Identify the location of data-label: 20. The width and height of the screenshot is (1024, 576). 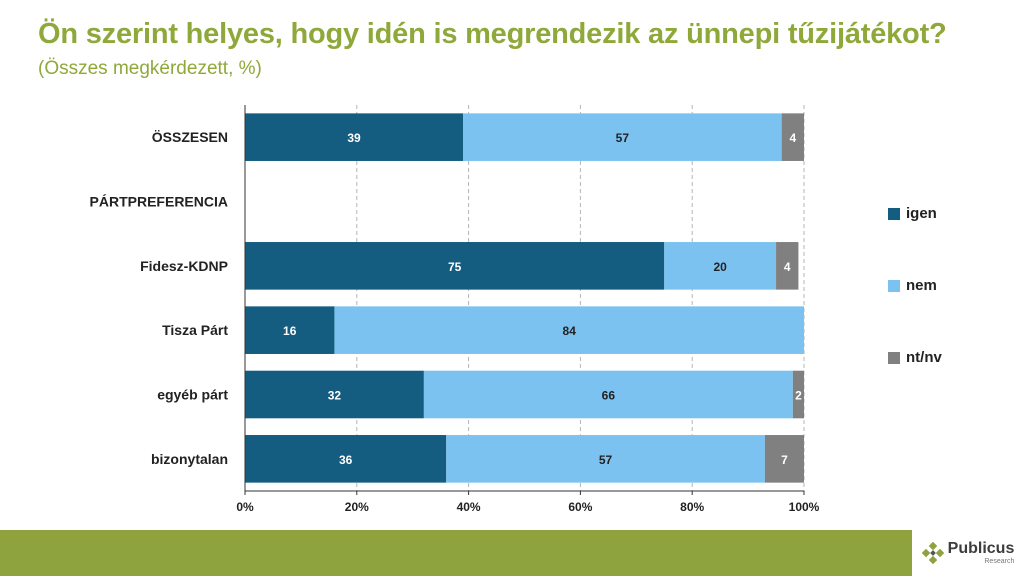
(720, 267).